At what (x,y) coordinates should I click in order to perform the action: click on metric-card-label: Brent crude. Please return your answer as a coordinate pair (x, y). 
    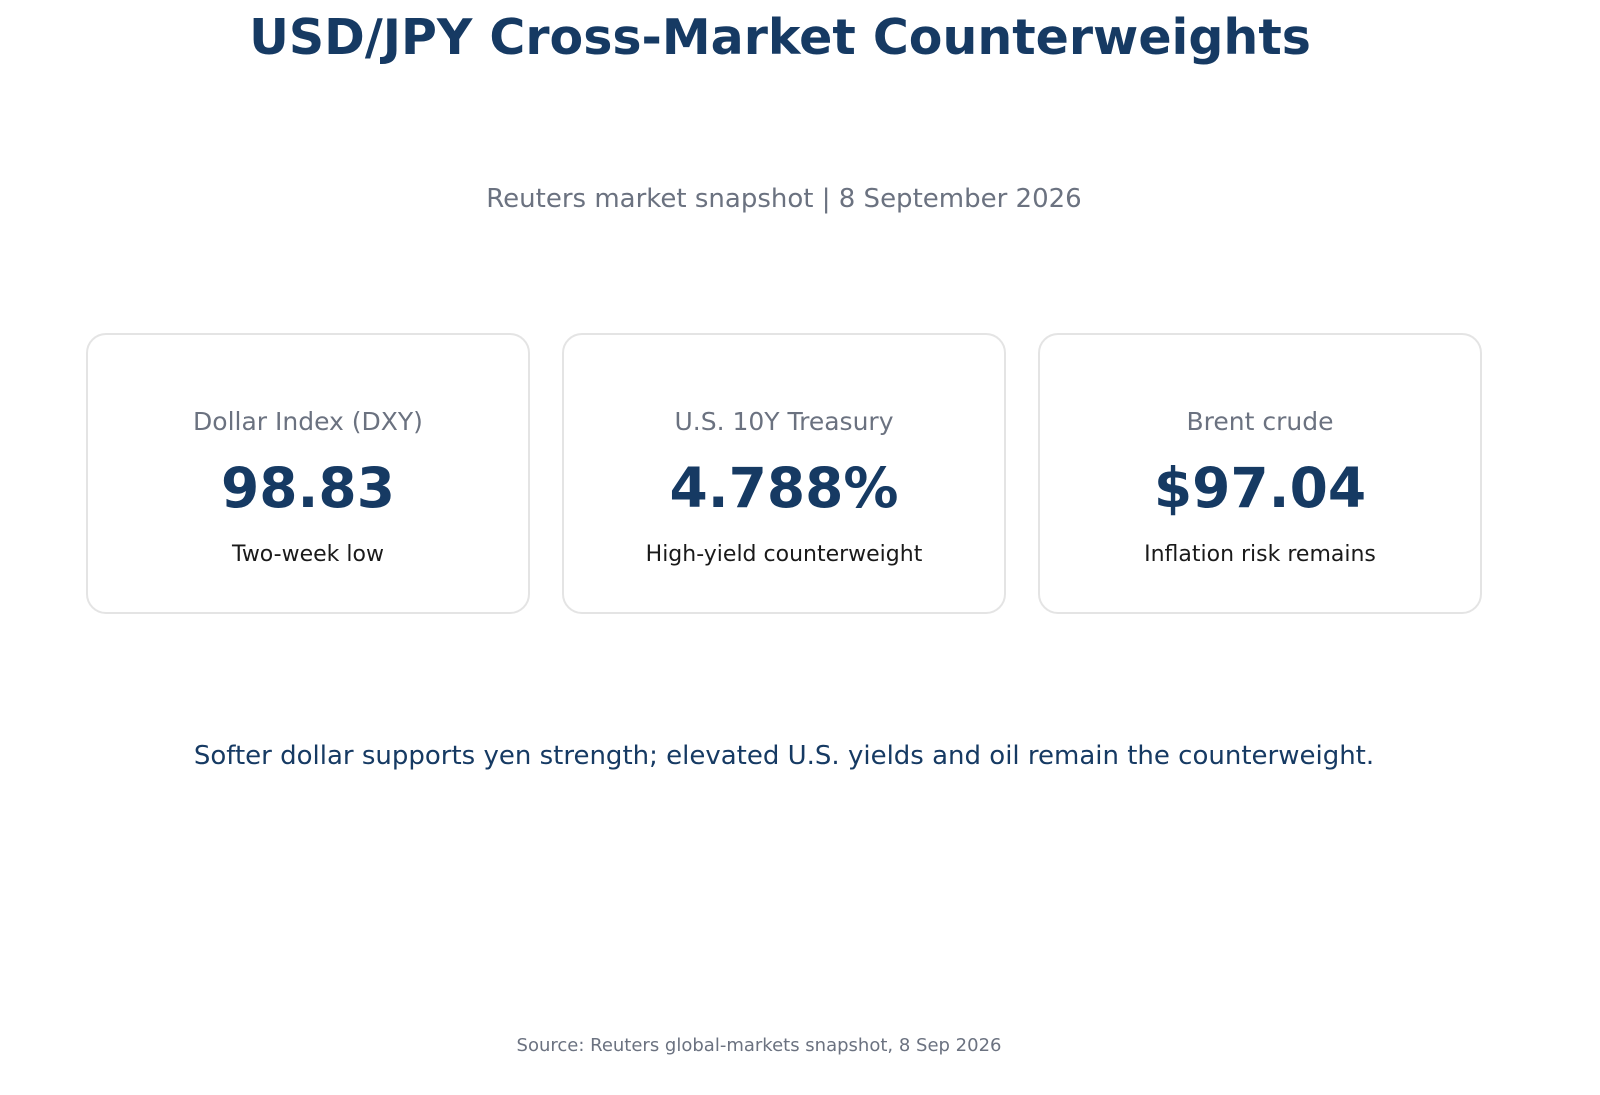
    Looking at the image, I should click on (1260, 421).